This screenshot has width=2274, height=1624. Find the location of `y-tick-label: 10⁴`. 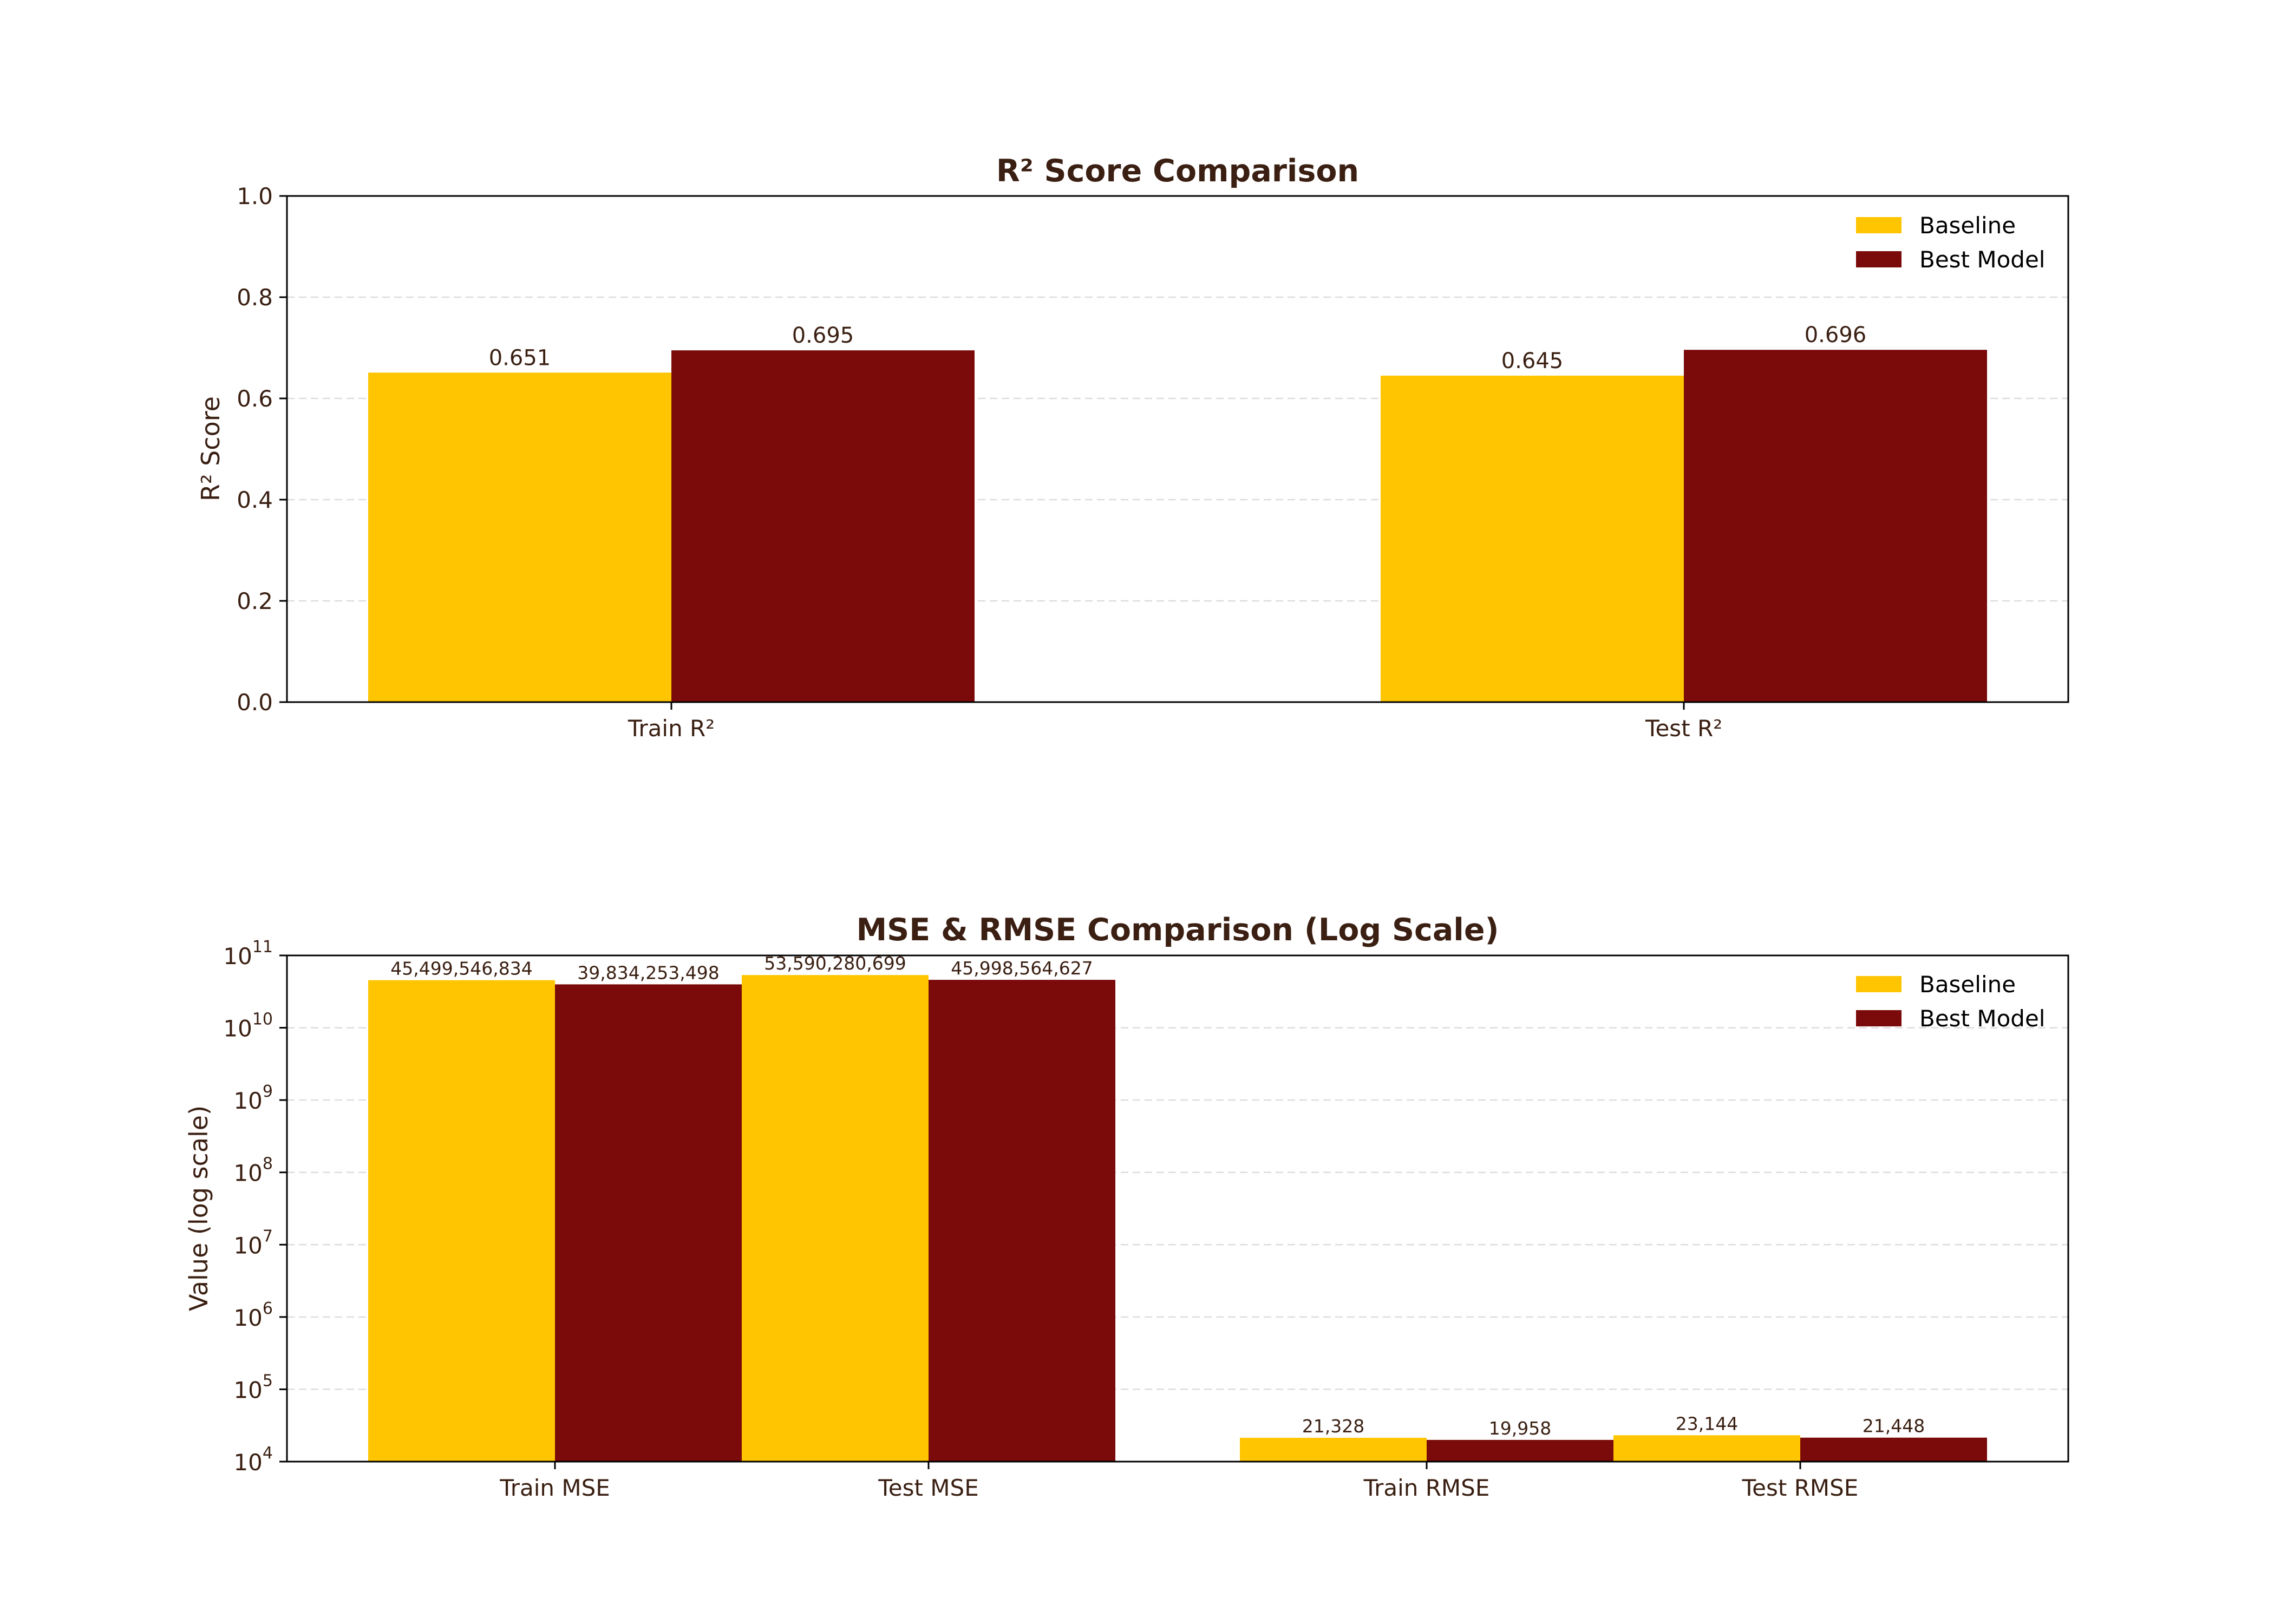

y-tick-label: 10⁴ is located at coordinates (253, 1460).